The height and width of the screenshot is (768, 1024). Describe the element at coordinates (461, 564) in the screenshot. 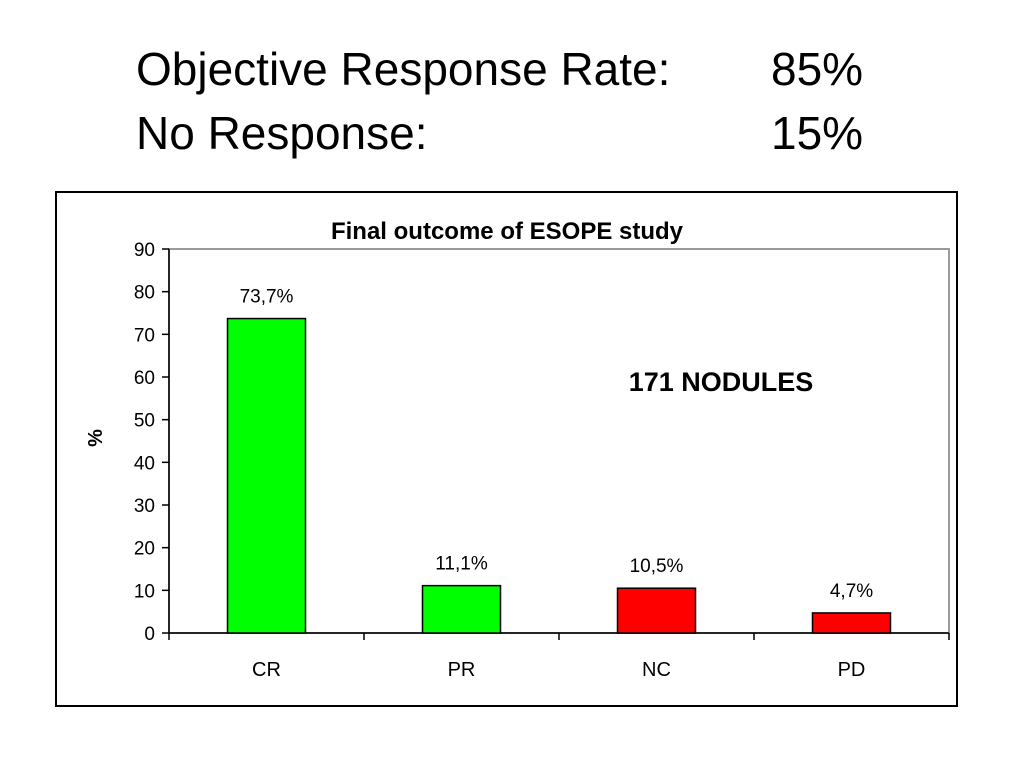

I see `data-label-pr: 11,1%` at that location.